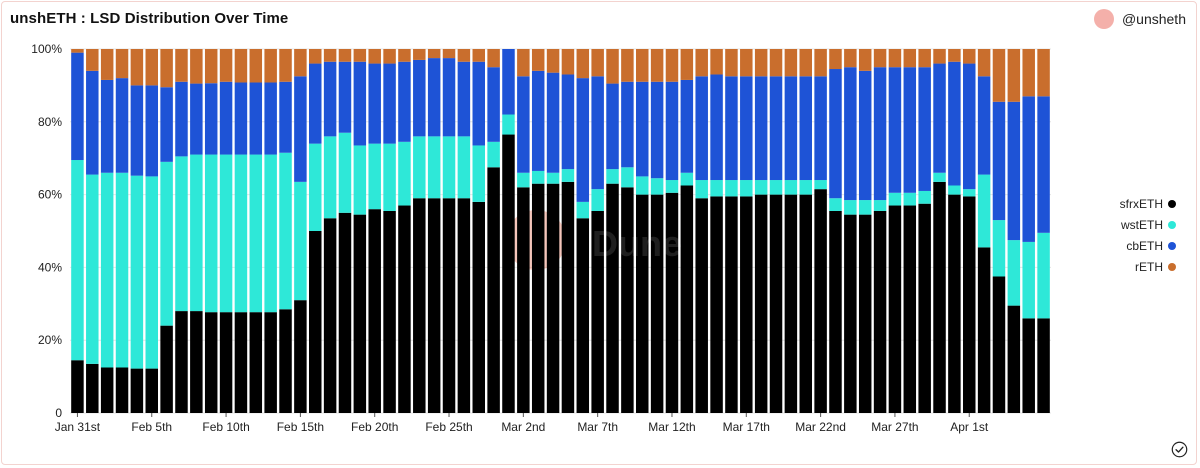 The width and height of the screenshot is (1200, 468). I want to click on legend-label-rETH: rETH, so click(1149, 267).